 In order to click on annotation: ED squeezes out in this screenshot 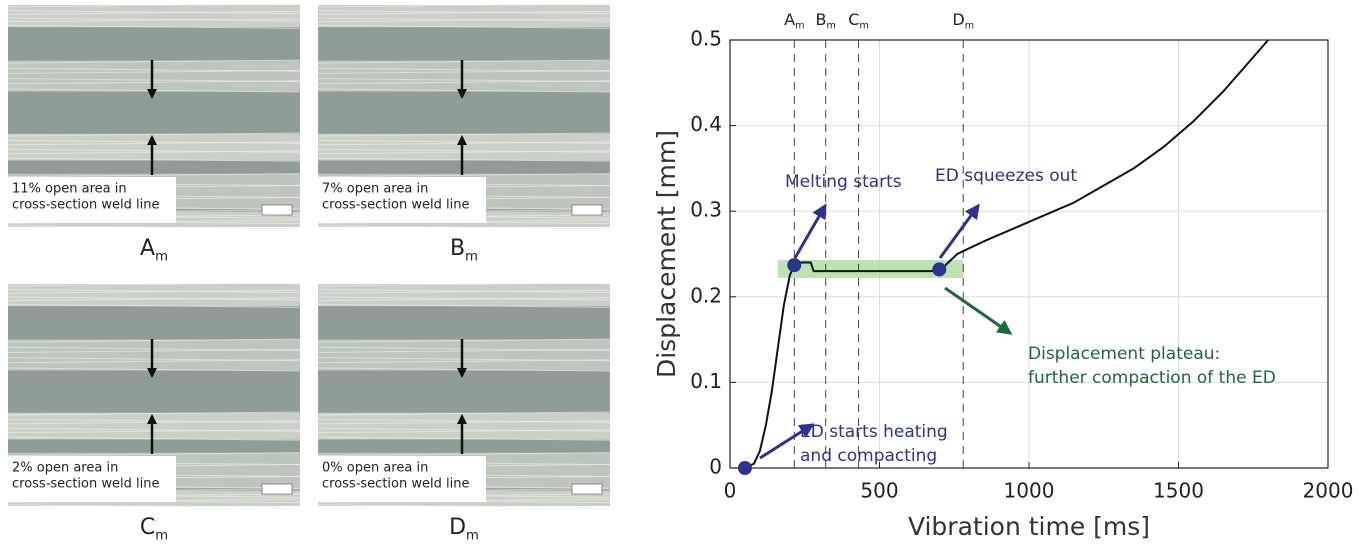, I will do `click(1006, 176)`.